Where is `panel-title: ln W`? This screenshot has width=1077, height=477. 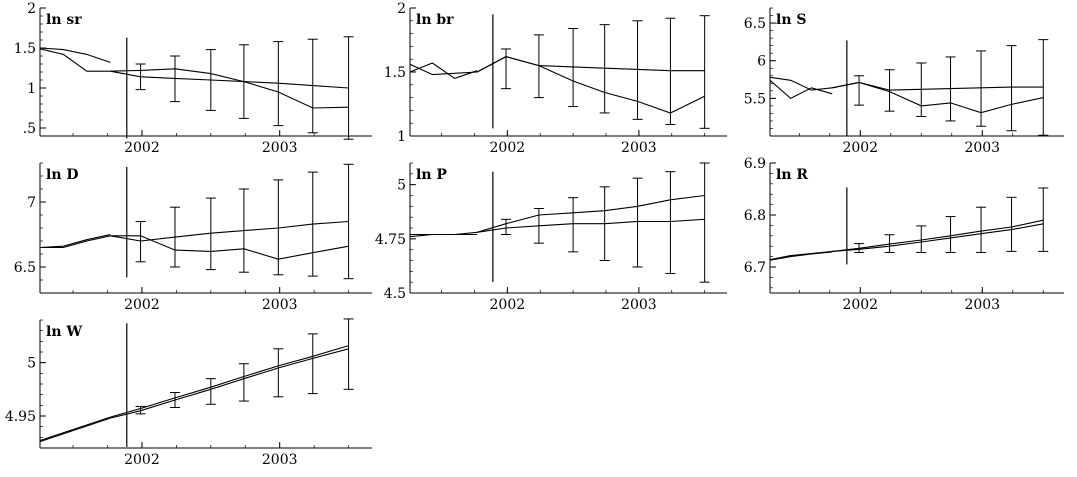
panel-title: ln W is located at coordinates (64, 332).